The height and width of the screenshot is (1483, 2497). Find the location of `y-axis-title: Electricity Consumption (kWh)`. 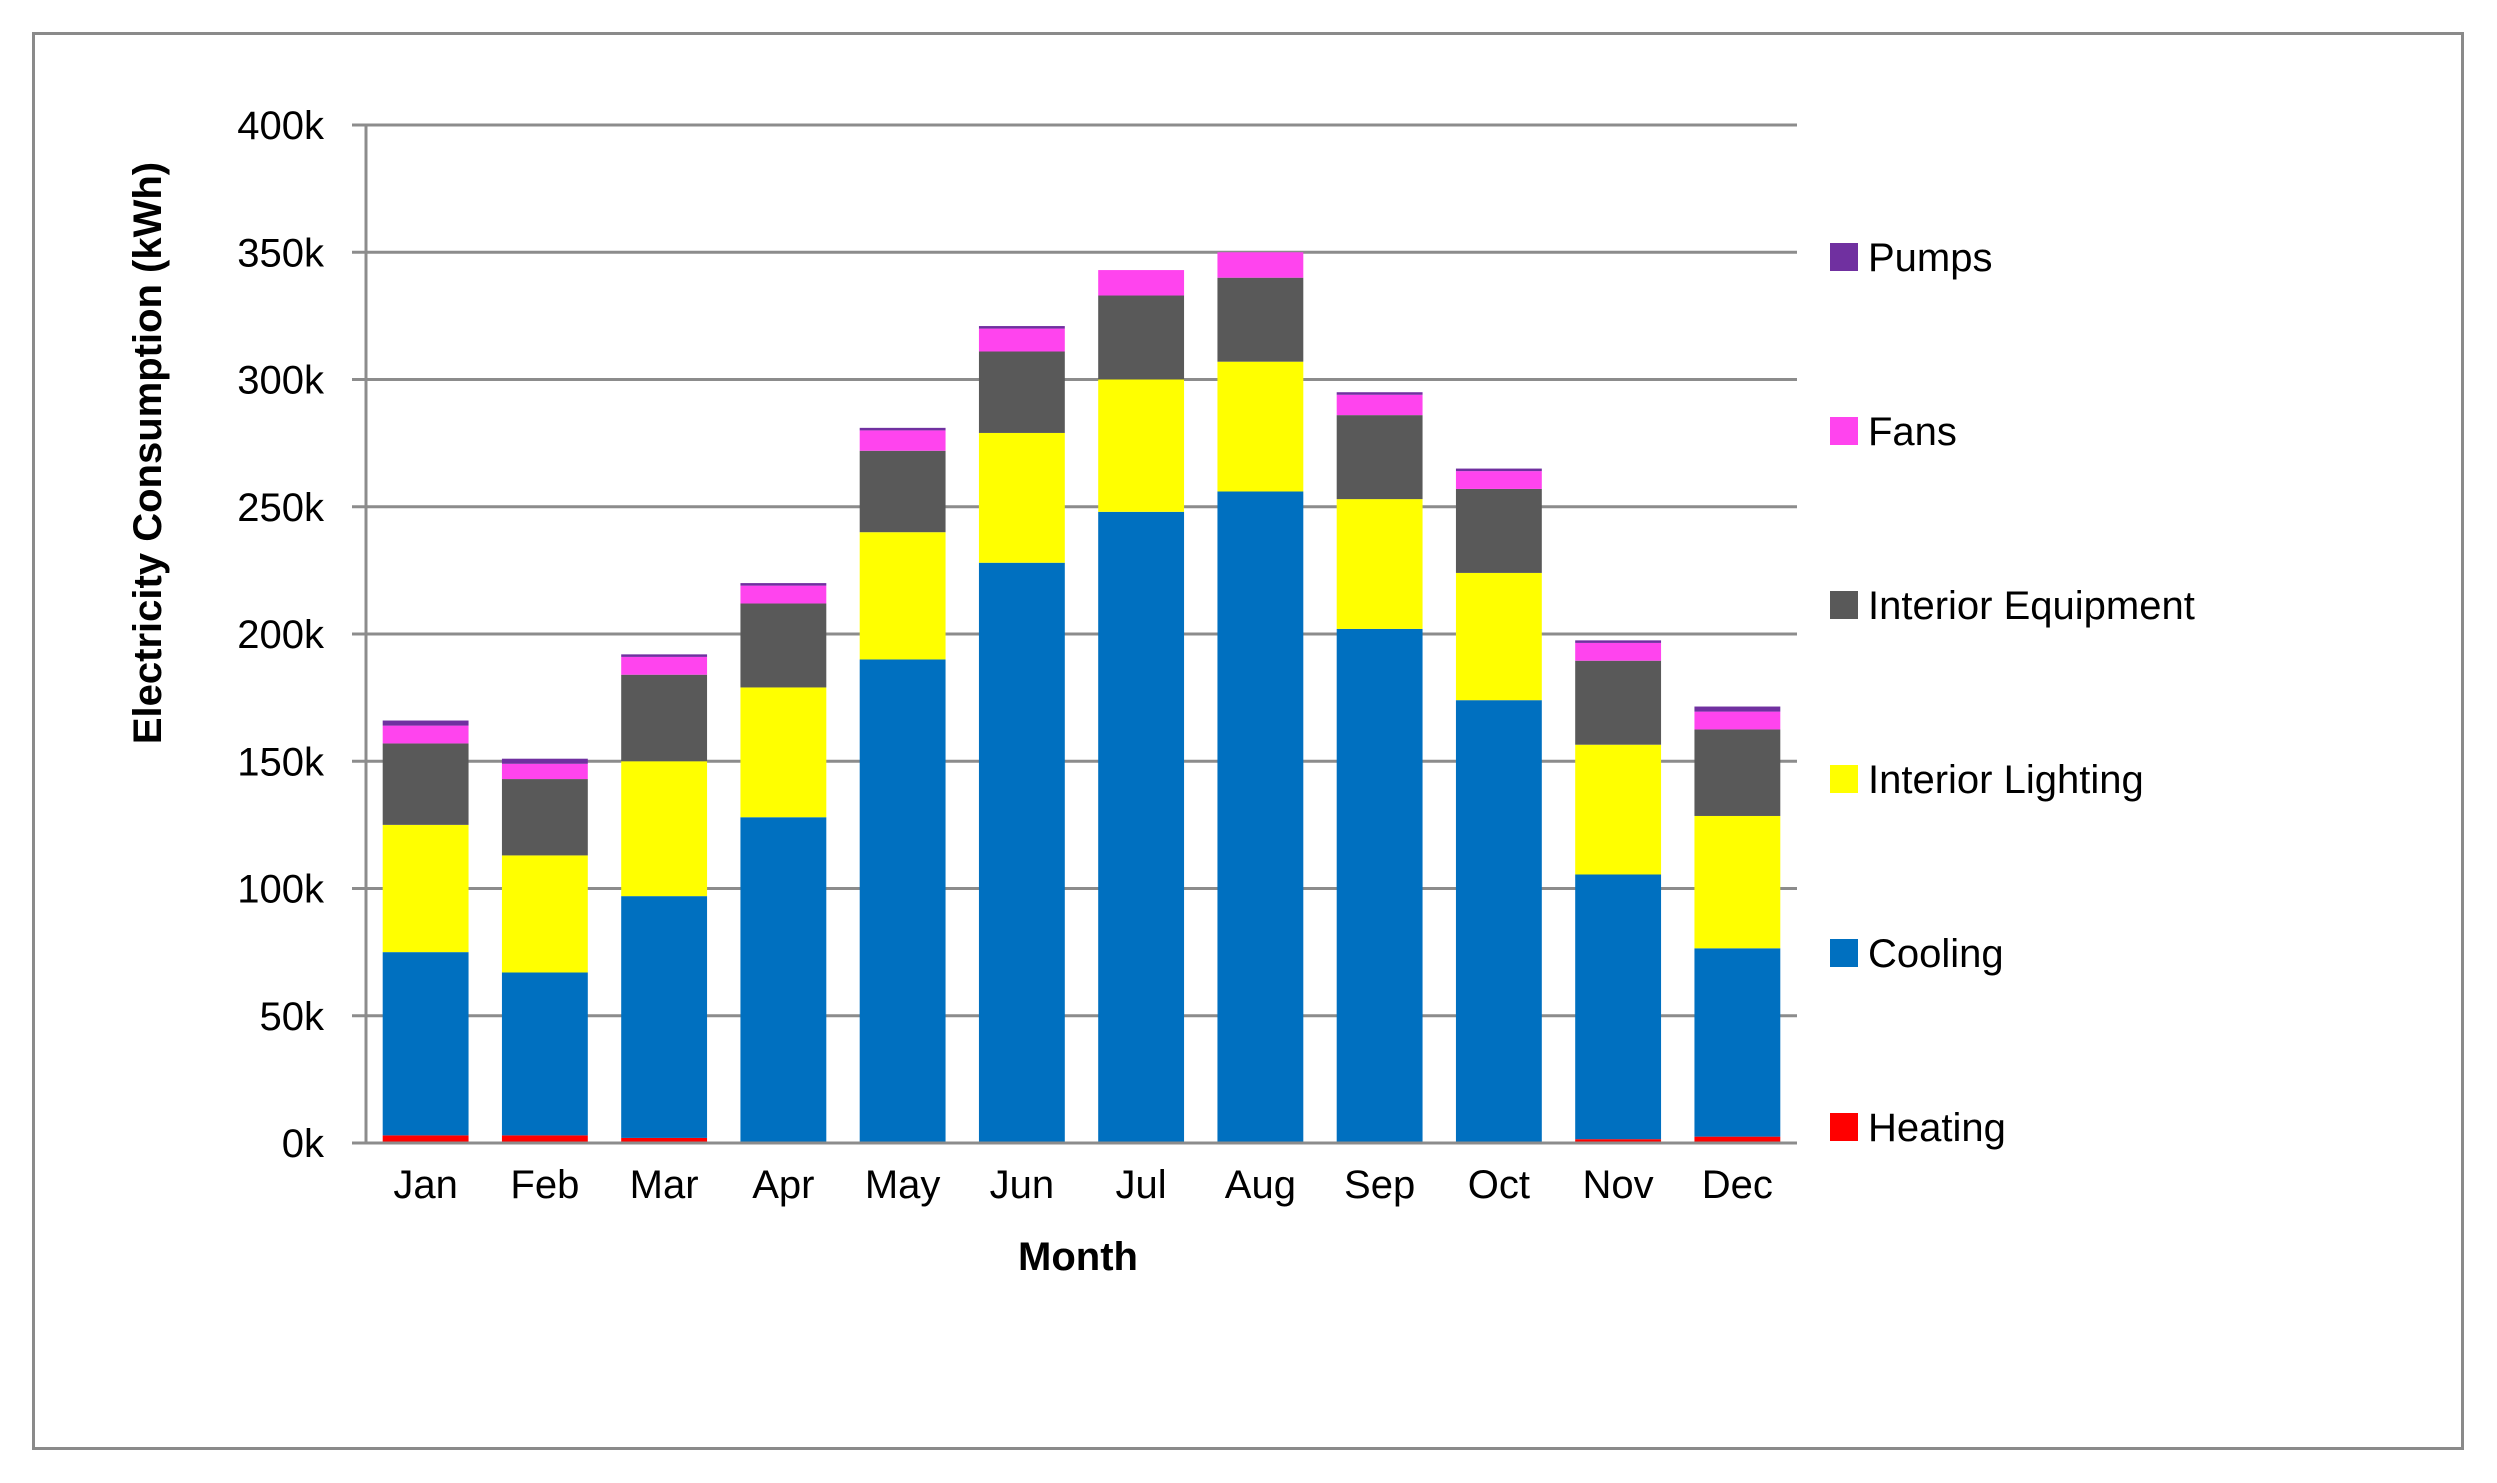

y-axis-title: Electricity Consumption (kWh) is located at coordinates (148, 453).